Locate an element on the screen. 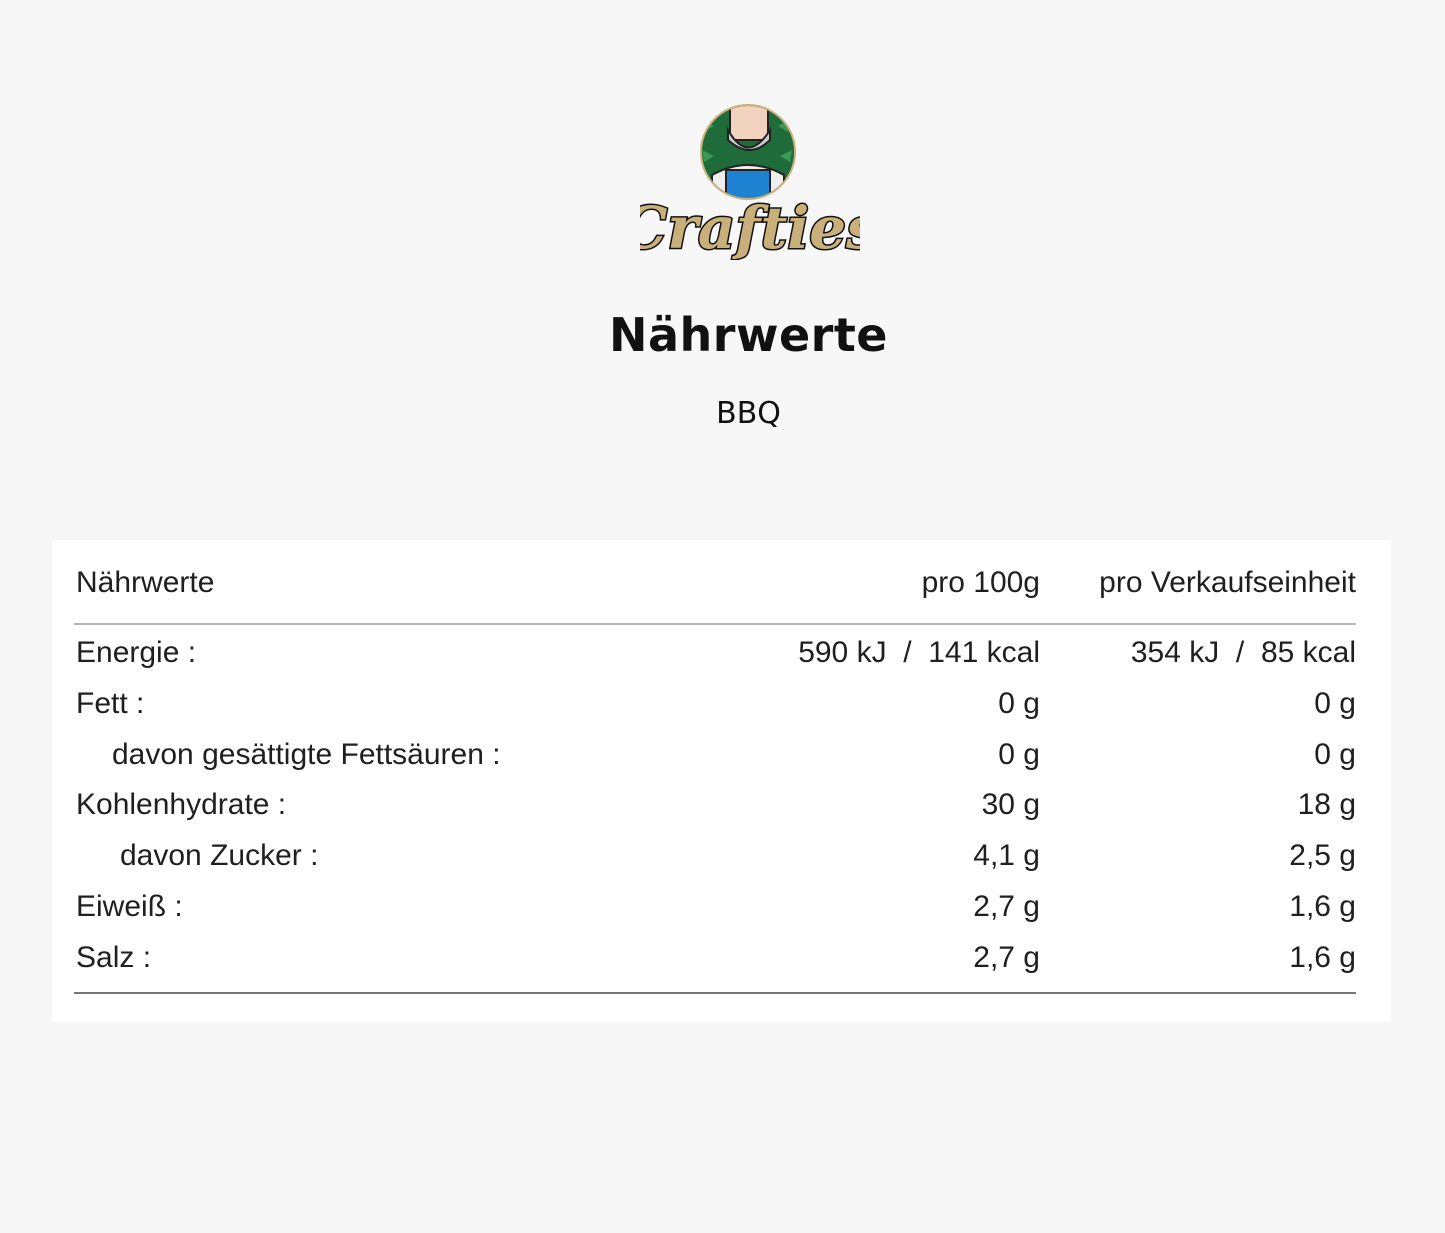 Image resolution: width=1445 pixels, height=1233 pixels. header-per-100g: pro 100g is located at coordinates (980, 582).